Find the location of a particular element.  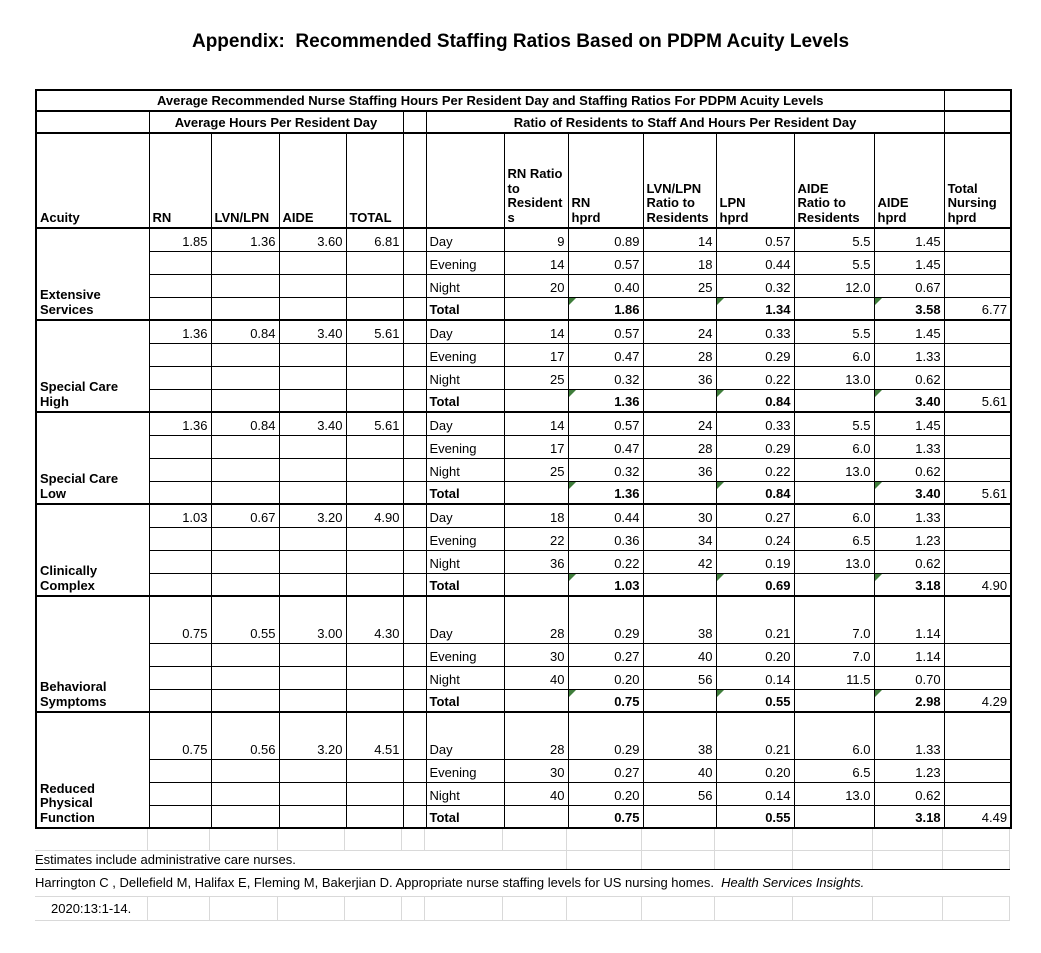

lvn-ratio-value: 25 is located at coordinates (679, 285).